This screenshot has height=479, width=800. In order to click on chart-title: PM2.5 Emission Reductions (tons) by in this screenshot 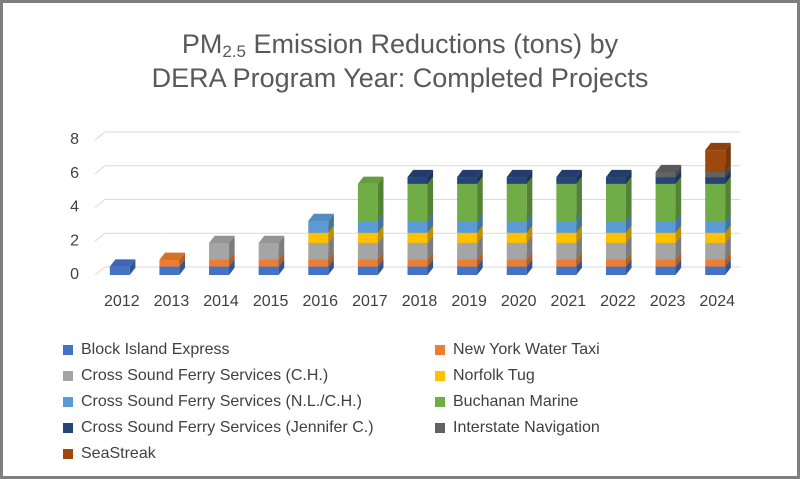, I will do `click(400, 45)`.